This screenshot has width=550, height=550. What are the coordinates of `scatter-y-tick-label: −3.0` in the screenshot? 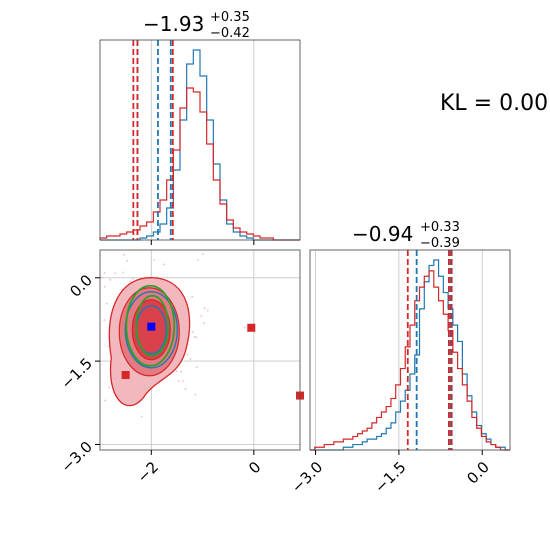 It's located at (77, 457).